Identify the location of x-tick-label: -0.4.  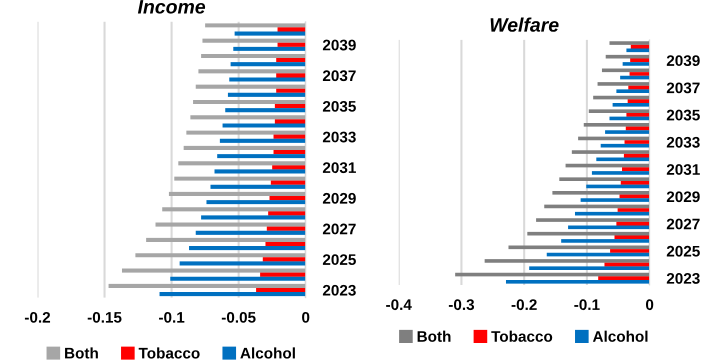
(399, 304).